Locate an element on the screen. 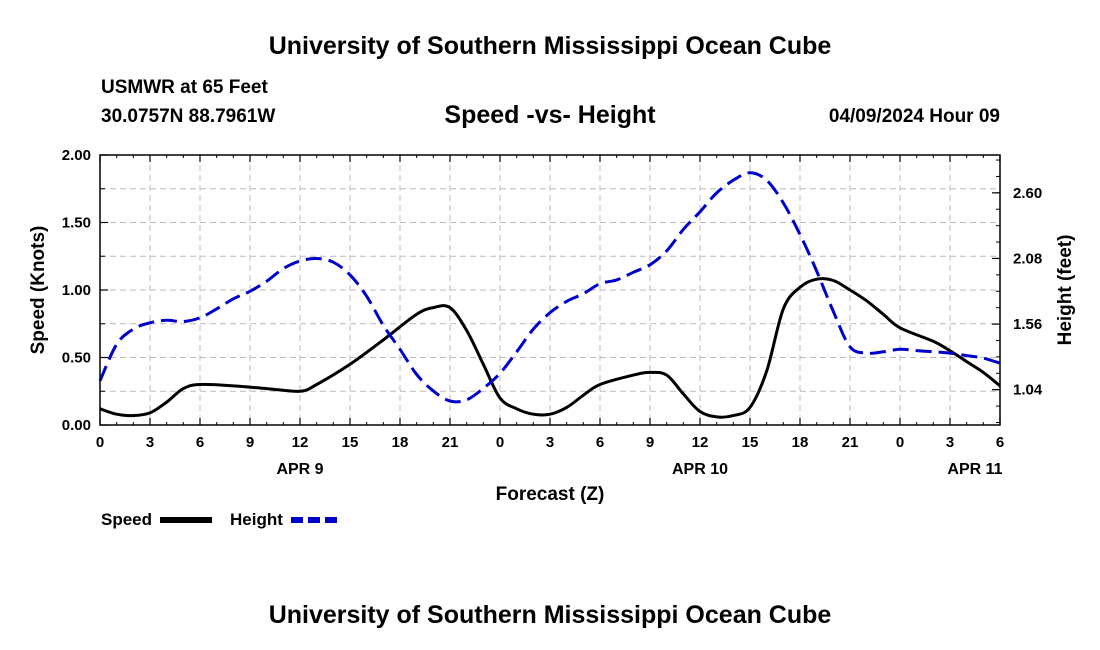  datetime-label: 04/09/2024 Hour 09 is located at coordinates (914, 116).